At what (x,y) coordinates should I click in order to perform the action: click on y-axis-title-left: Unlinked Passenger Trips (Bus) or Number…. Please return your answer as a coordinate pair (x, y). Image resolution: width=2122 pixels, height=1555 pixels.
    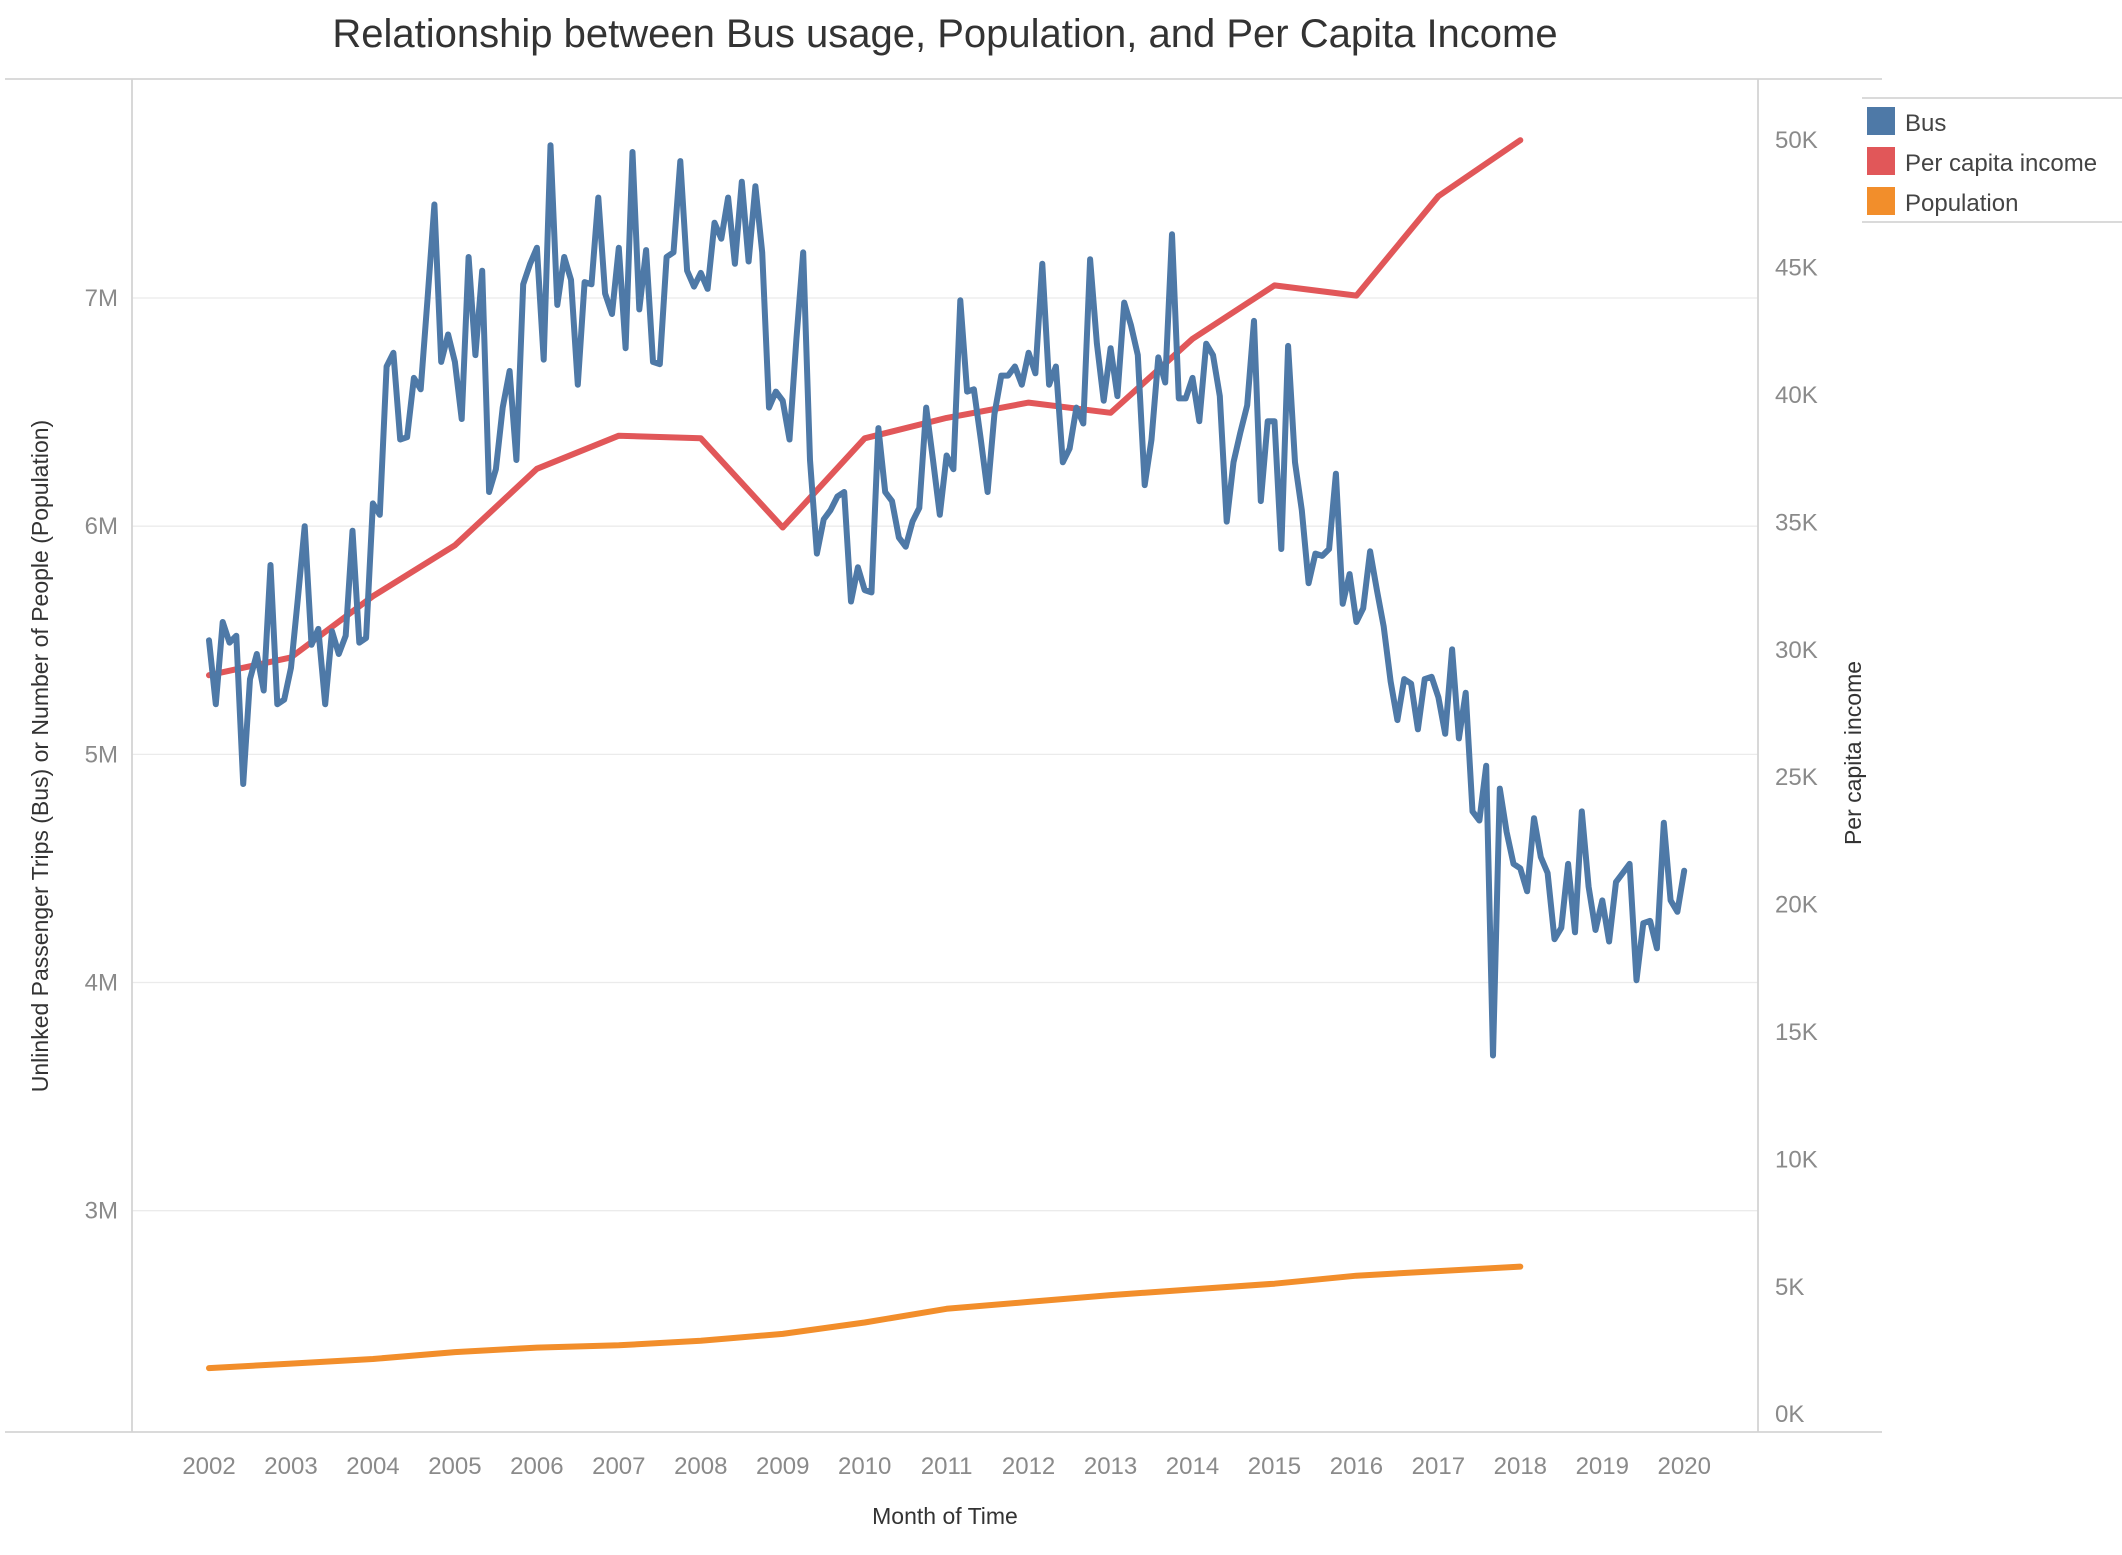
    Looking at the image, I should click on (40, 756).